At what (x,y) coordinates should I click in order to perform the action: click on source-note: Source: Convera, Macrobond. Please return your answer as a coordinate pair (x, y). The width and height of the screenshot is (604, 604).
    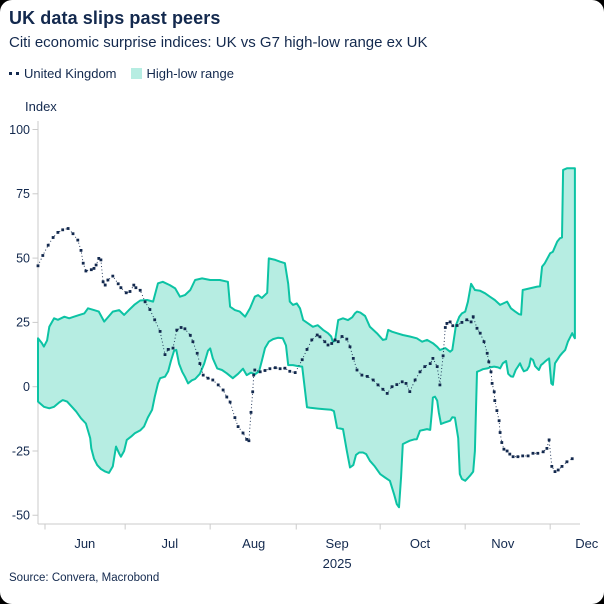
    Looking at the image, I should click on (84, 578).